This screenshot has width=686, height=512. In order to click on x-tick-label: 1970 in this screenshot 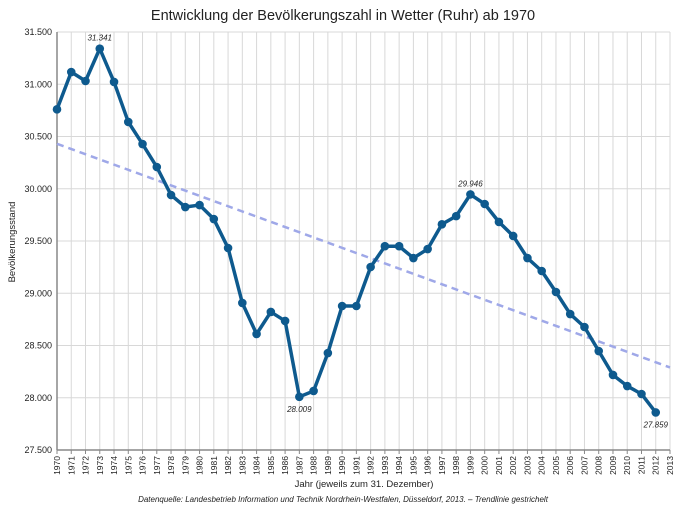, I will do `click(57, 465)`.